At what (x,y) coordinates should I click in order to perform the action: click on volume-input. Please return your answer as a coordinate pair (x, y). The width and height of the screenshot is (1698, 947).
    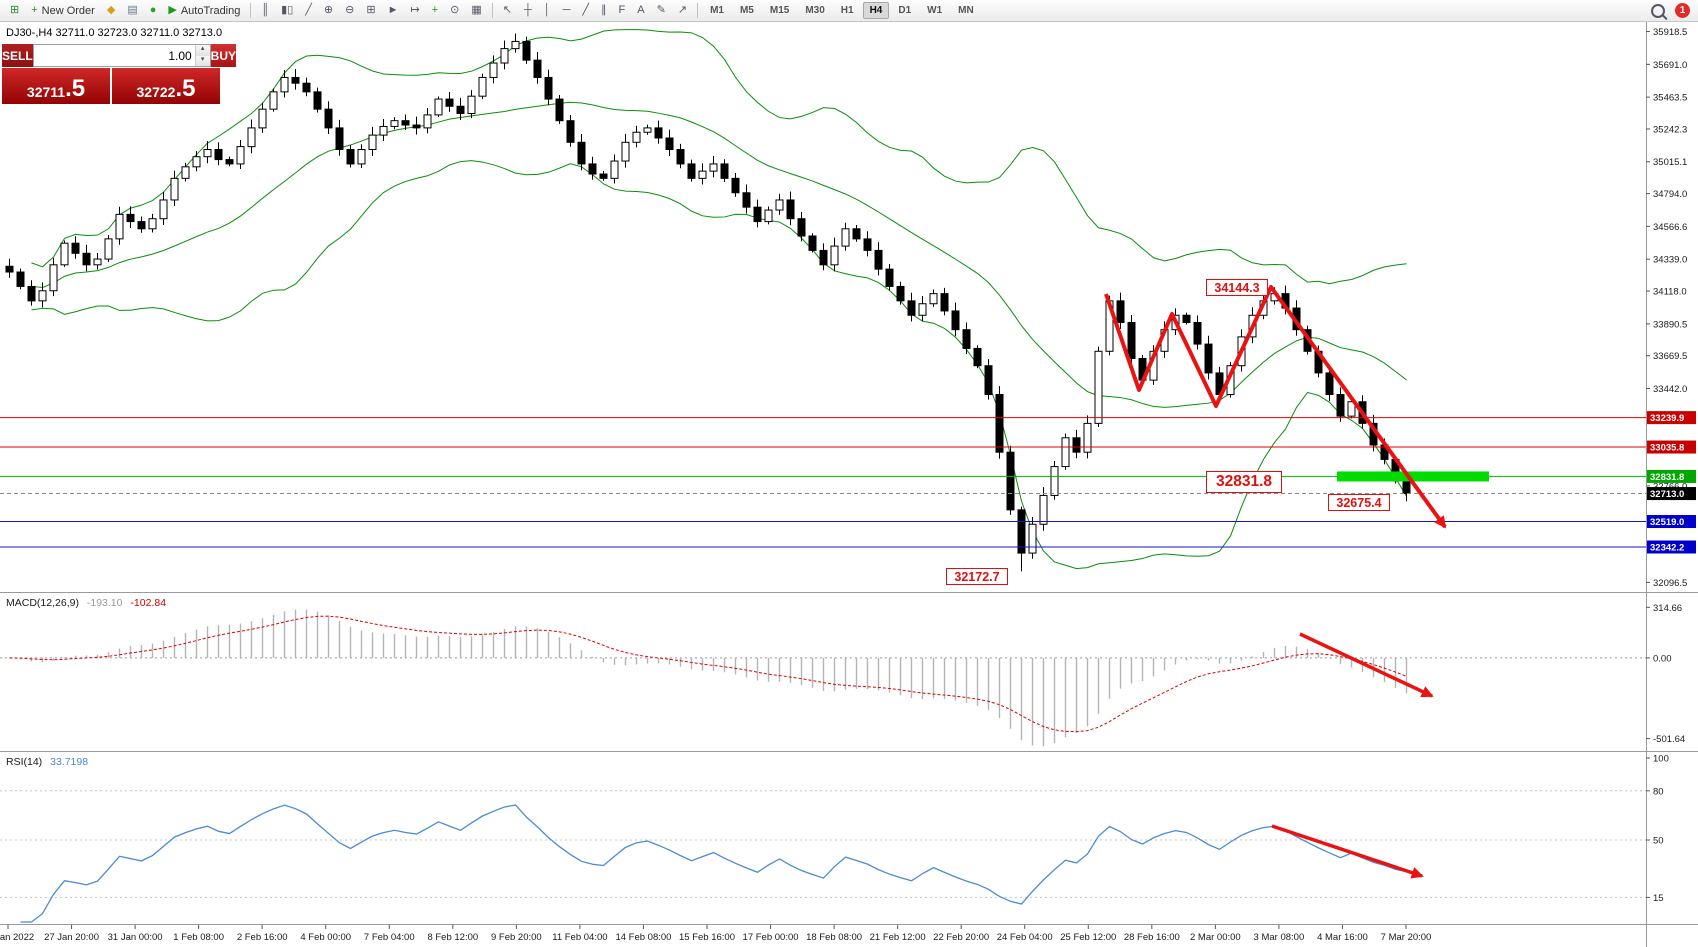
    Looking at the image, I should click on (114, 55).